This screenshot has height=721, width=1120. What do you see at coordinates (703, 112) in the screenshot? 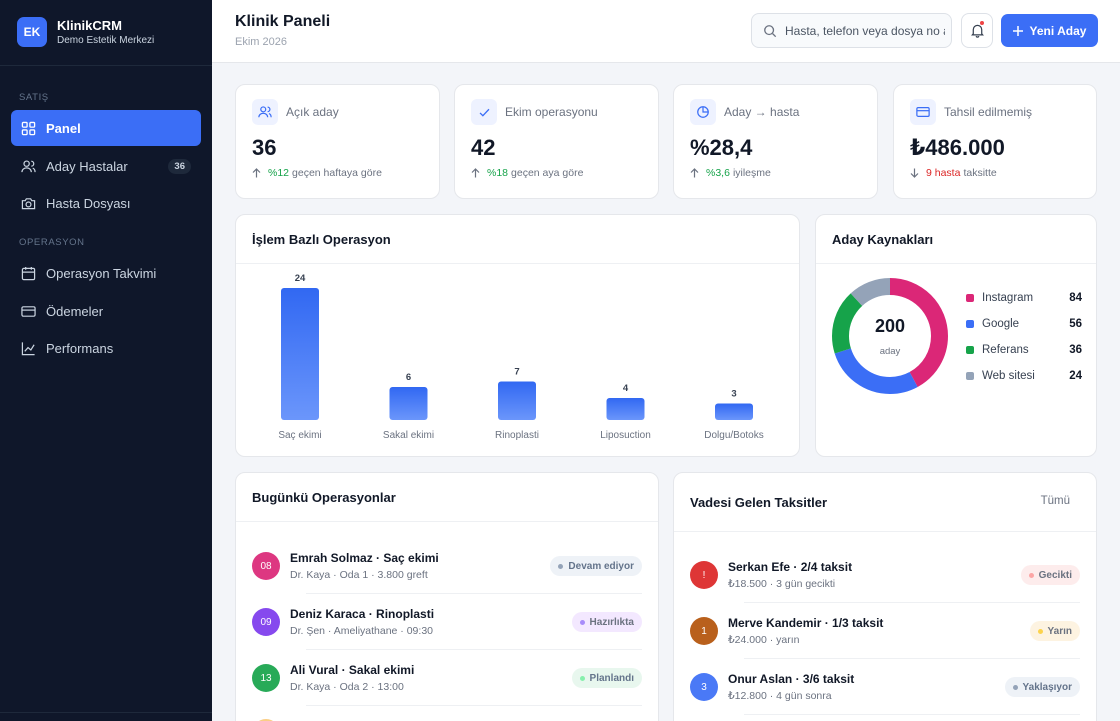
I see `pie-icon` at bounding box center [703, 112].